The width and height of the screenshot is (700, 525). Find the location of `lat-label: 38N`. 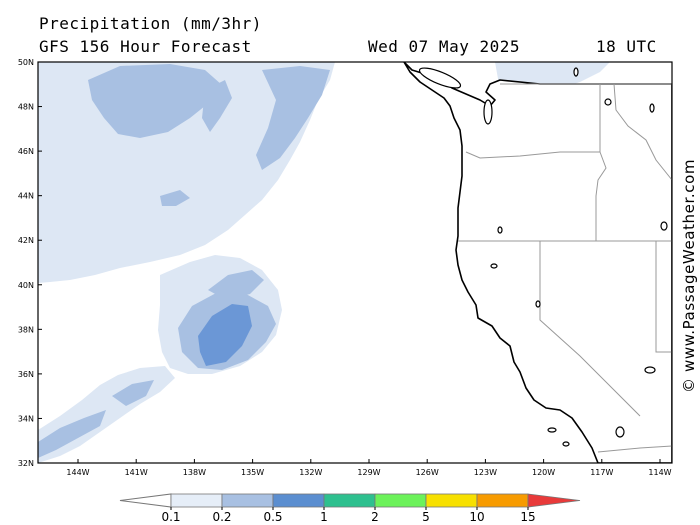

lat-label: 38N is located at coordinates (26, 329).